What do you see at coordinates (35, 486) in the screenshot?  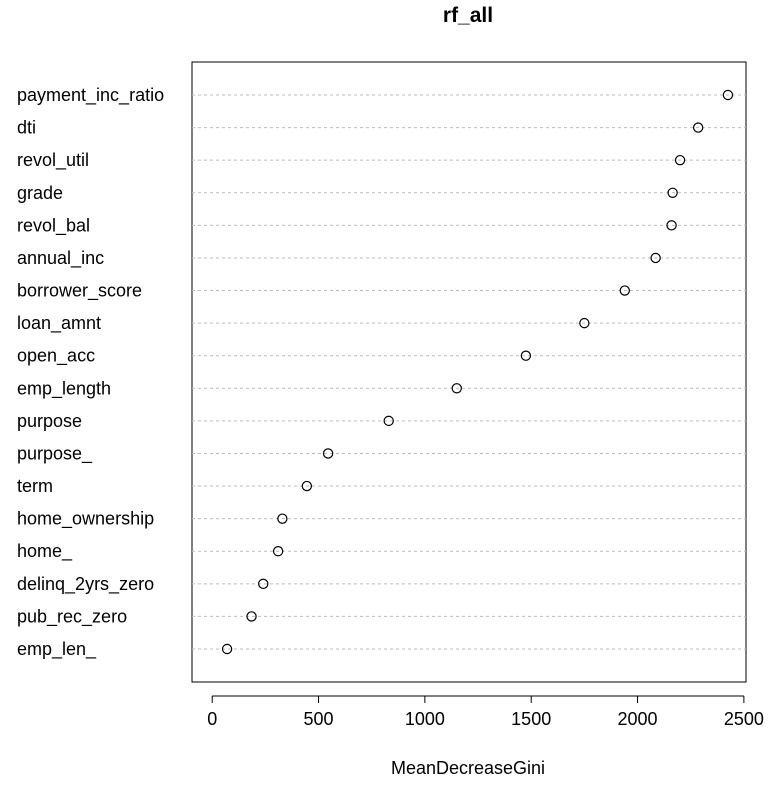 I see `y-tick-label: term` at bounding box center [35, 486].